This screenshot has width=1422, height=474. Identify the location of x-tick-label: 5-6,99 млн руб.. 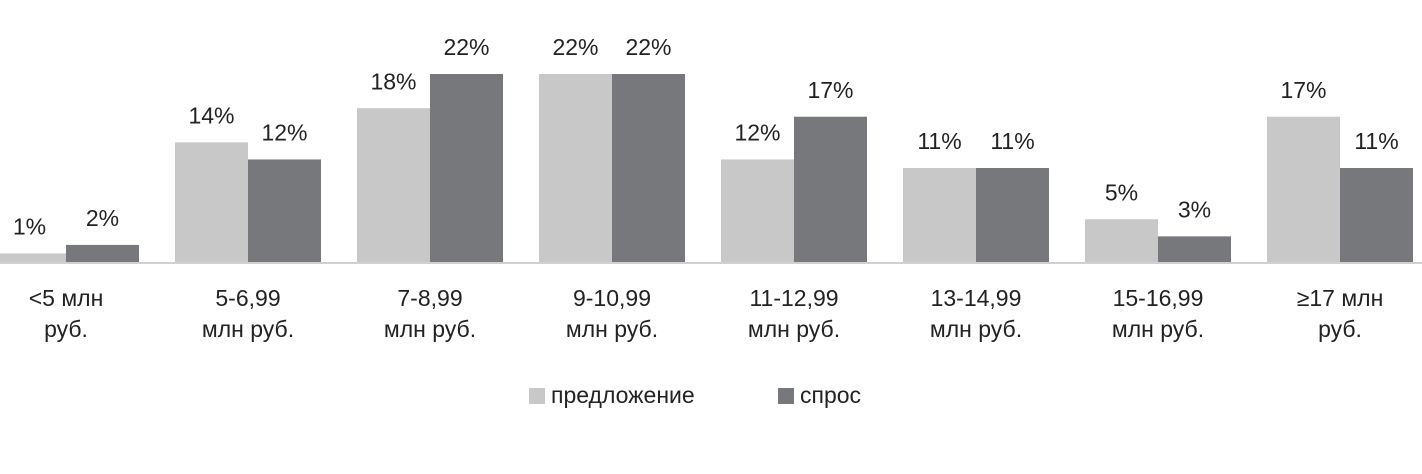
(248, 313).